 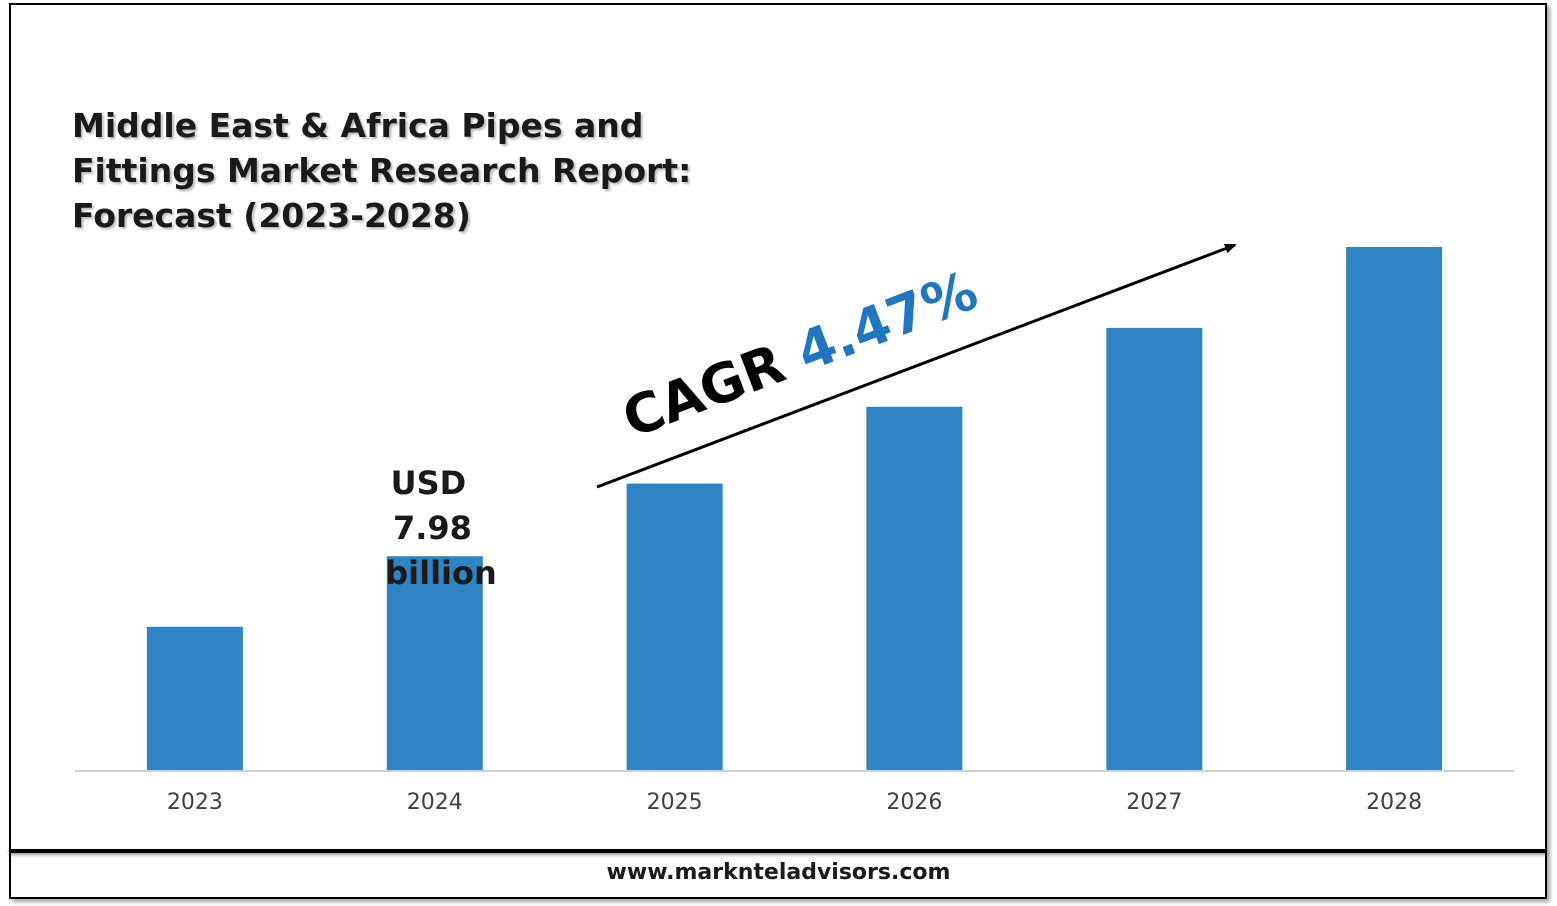 What do you see at coordinates (778, 851) in the screenshot?
I see `footer-divider` at bounding box center [778, 851].